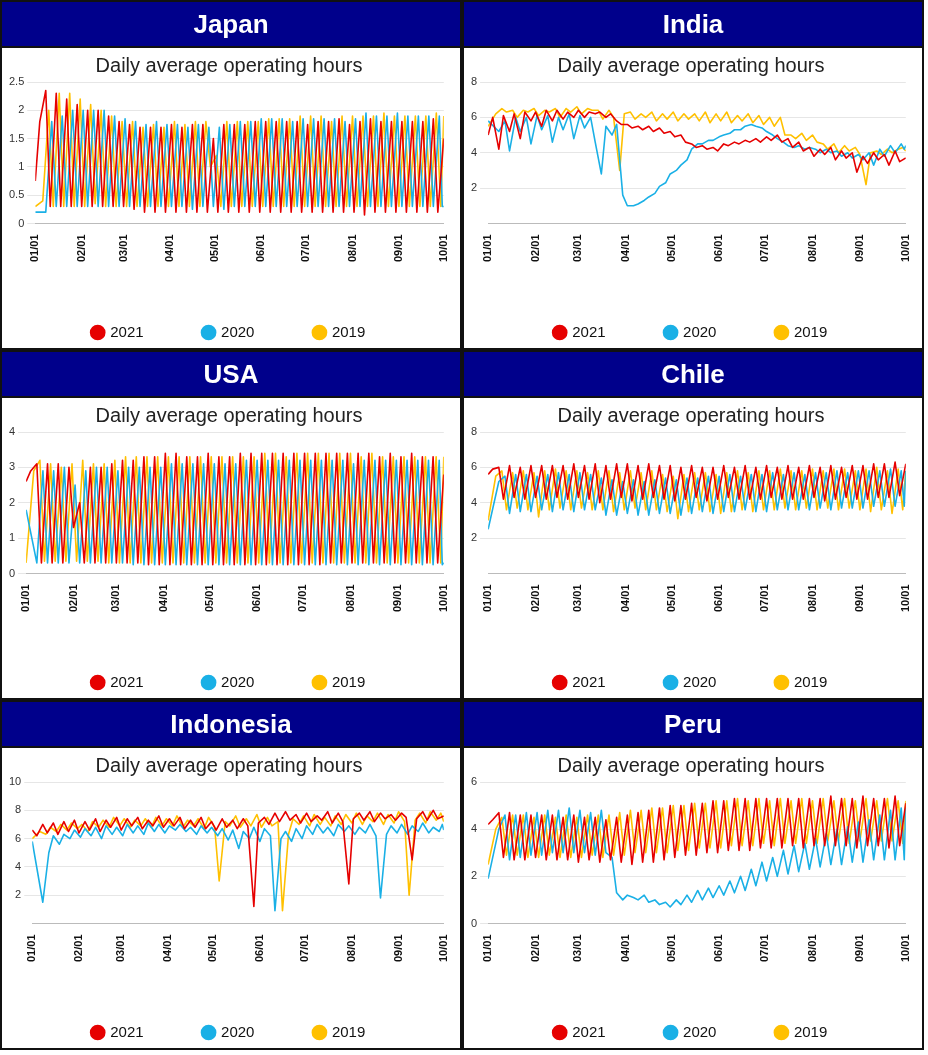 The height and width of the screenshot is (1055, 928). Describe the element at coordinates (231, 375) in the screenshot. I see `chart-title: USA` at that location.